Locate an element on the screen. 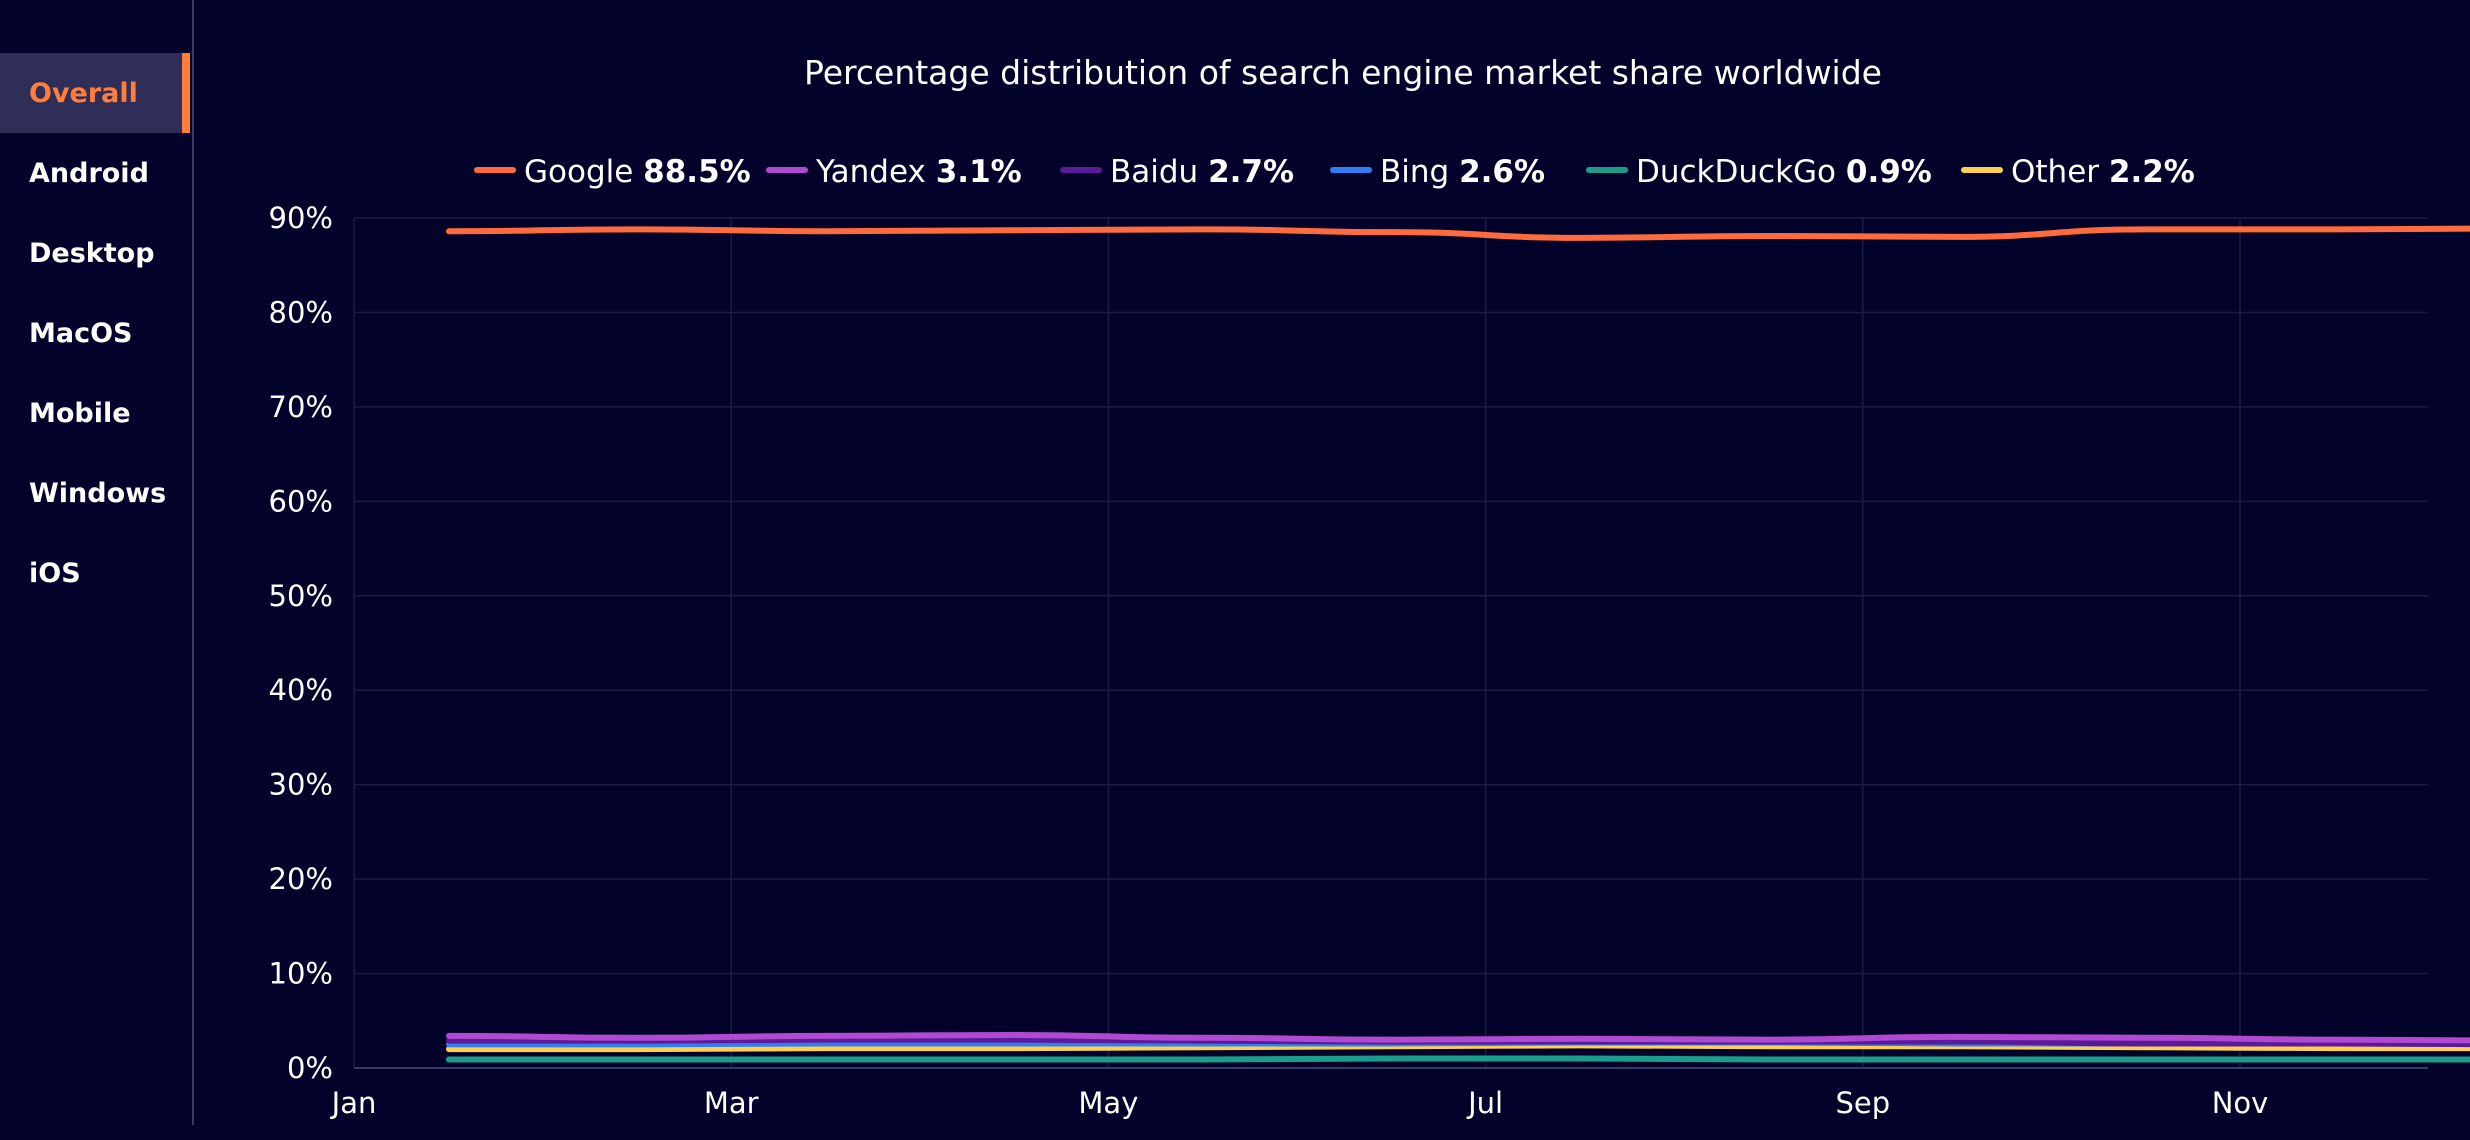 Image resolution: width=2470 pixels, height=1140 pixels. legend-item-google: Google 88.5% is located at coordinates (612, 172).